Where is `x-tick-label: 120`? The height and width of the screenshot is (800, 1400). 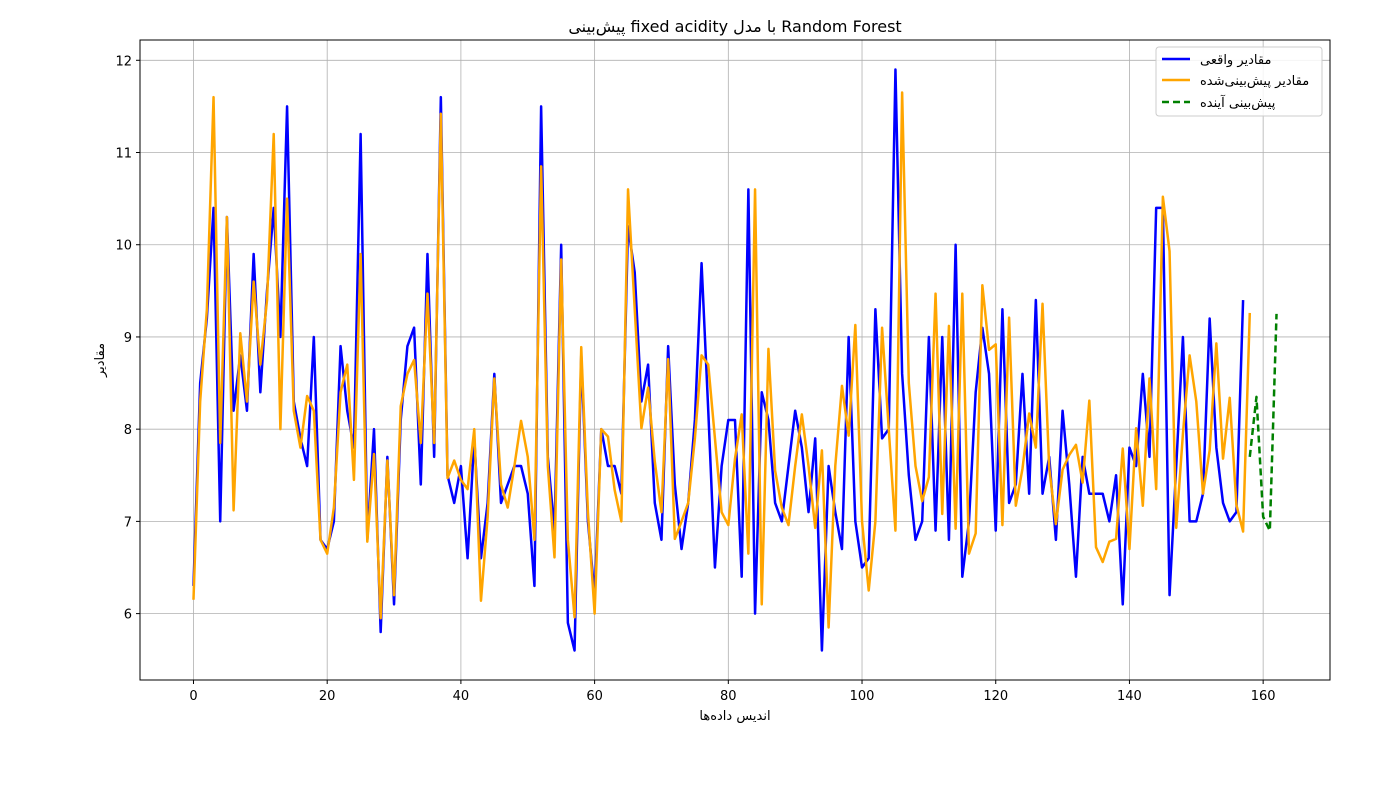
x-tick-label: 120 is located at coordinates (995, 696).